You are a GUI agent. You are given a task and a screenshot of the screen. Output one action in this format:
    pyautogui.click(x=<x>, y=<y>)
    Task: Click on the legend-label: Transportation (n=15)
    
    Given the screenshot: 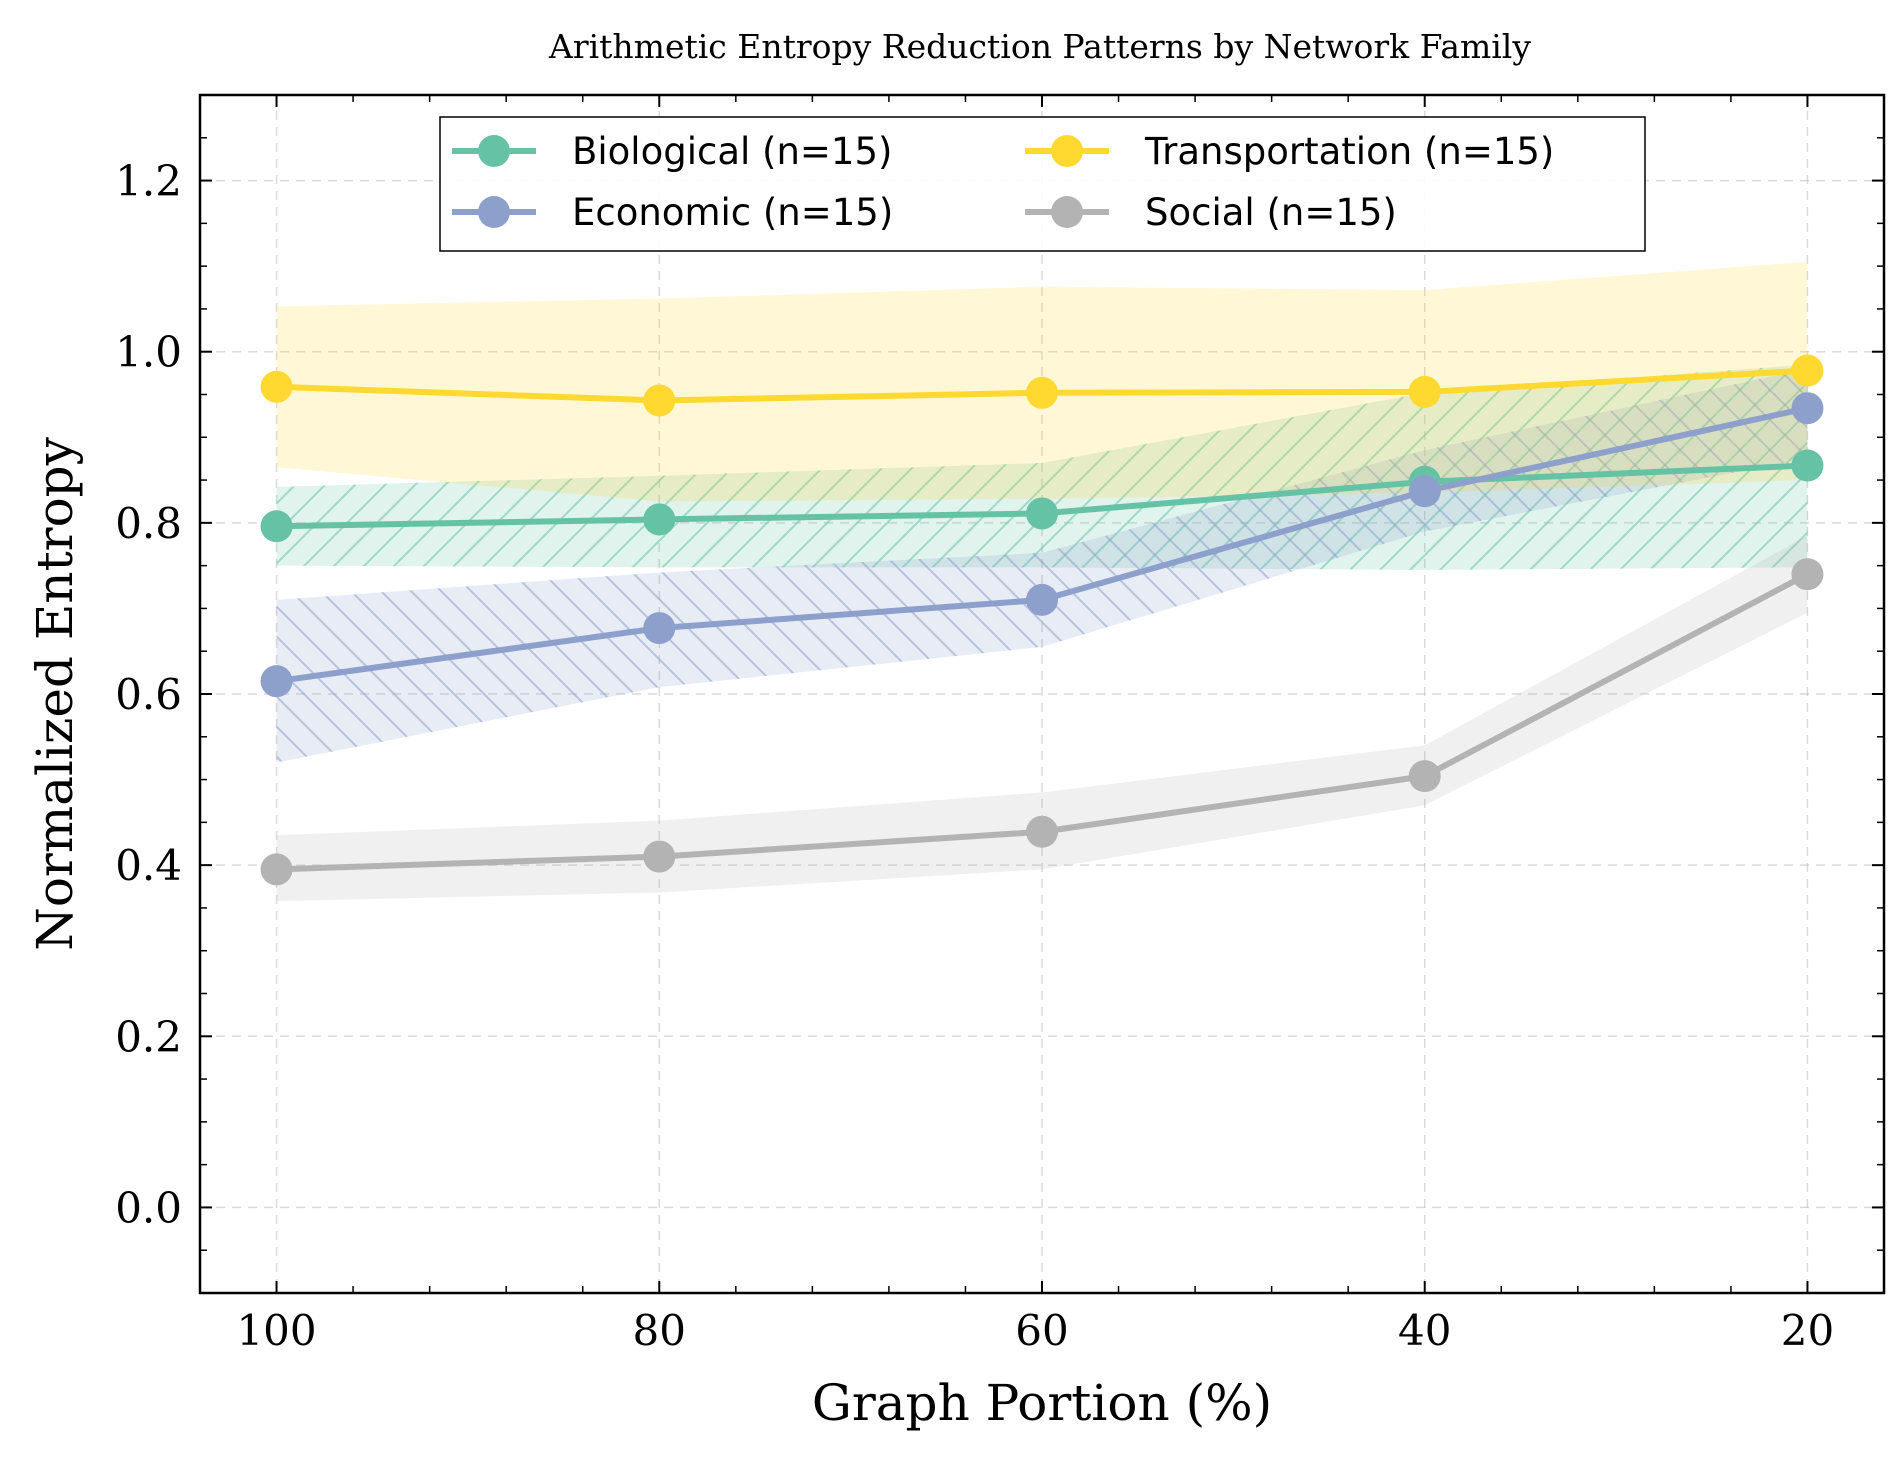 What is the action you would take?
    pyautogui.click(x=1349, y=151)
    